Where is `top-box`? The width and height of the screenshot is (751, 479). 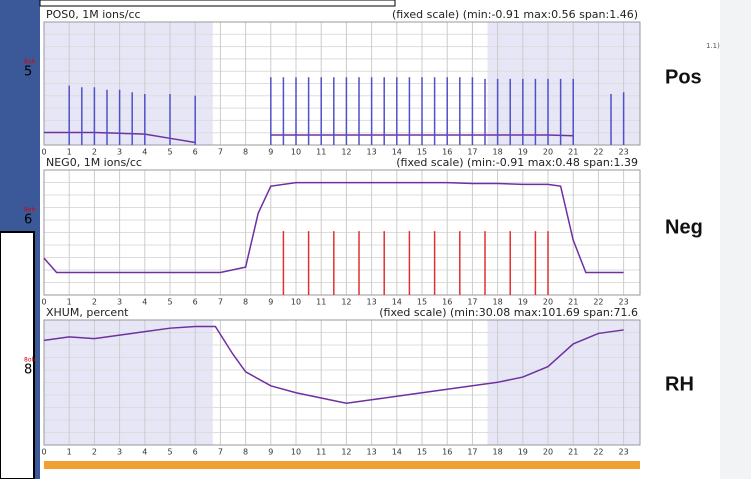
top-box is located at coordinates (217, 3).